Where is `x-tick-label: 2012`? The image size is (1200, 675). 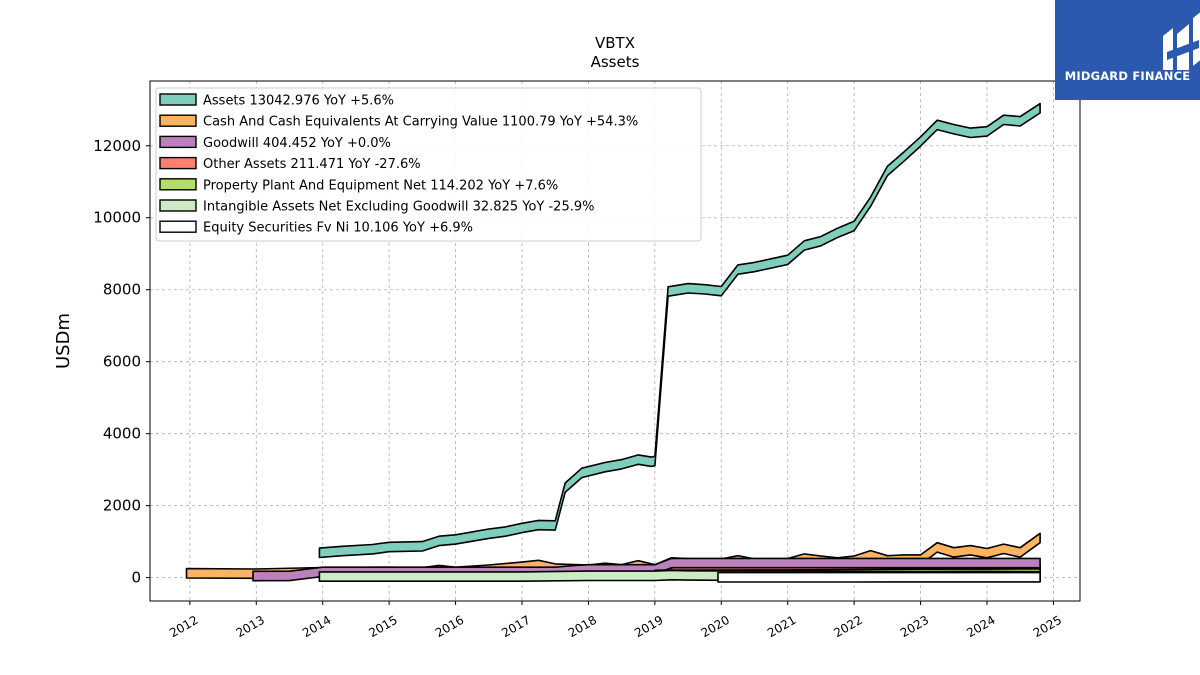
x-tick-label: 2012 is located at coordinates (183, 626).